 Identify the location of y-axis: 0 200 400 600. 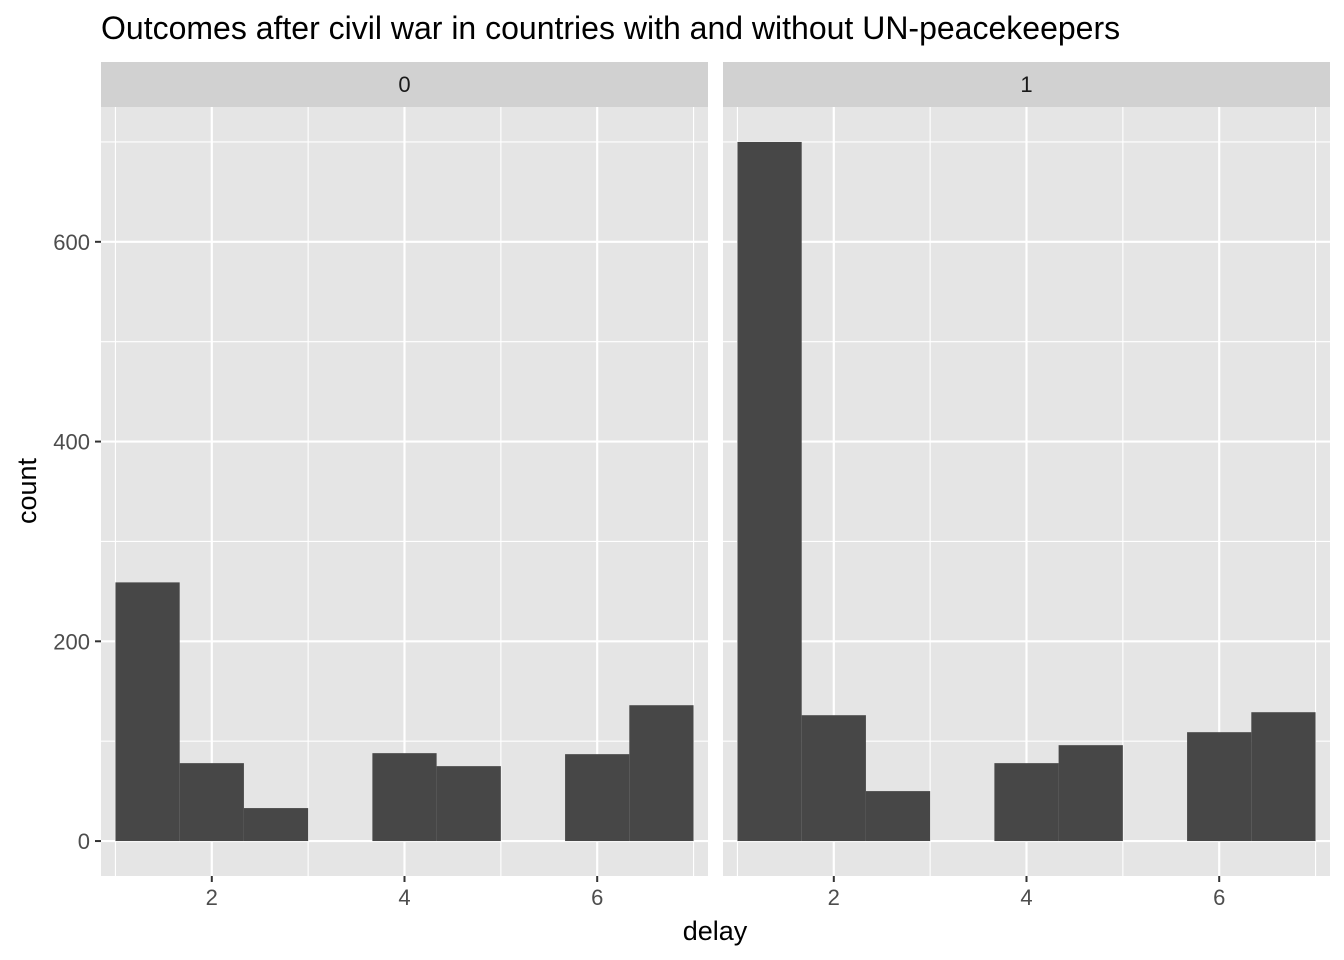
(77, 542).